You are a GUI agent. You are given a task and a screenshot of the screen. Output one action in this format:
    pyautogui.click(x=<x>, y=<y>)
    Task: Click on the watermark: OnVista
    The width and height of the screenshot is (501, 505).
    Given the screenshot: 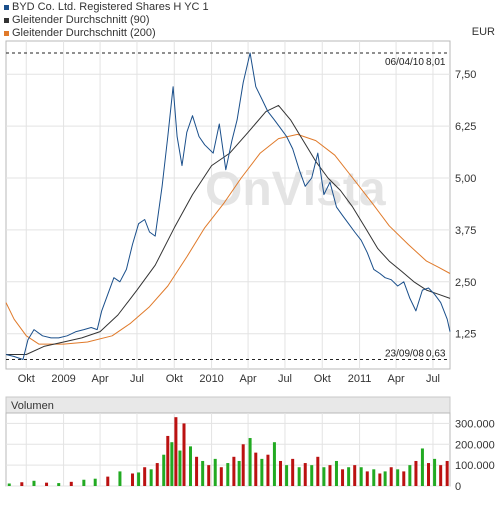 What is the action you would take?
    pyautogui.click(x=295, y=189)
    